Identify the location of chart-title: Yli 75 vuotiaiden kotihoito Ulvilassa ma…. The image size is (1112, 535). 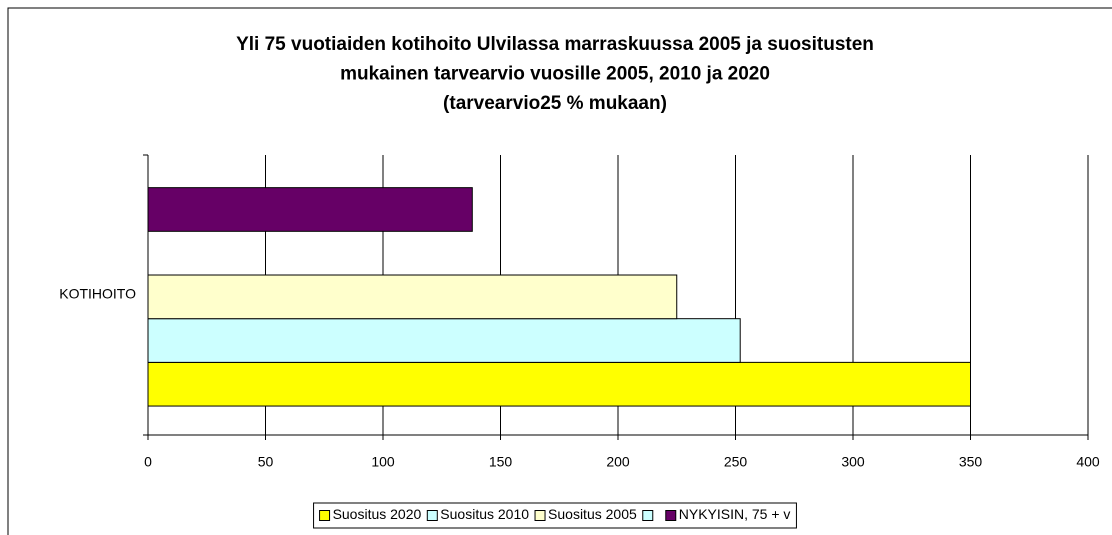
(555, 44).